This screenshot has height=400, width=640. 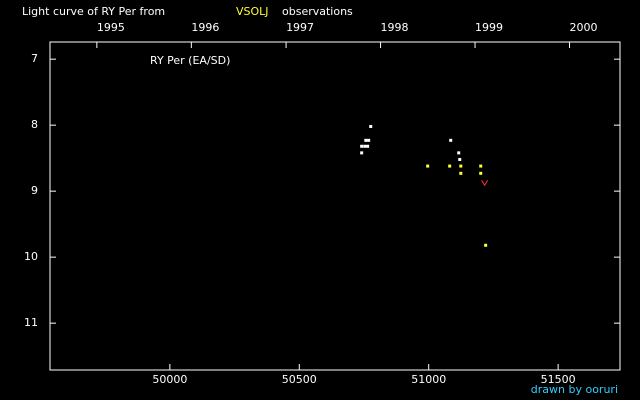 I want to click on x-tick-label: 51000, so click(x=428, y=379).